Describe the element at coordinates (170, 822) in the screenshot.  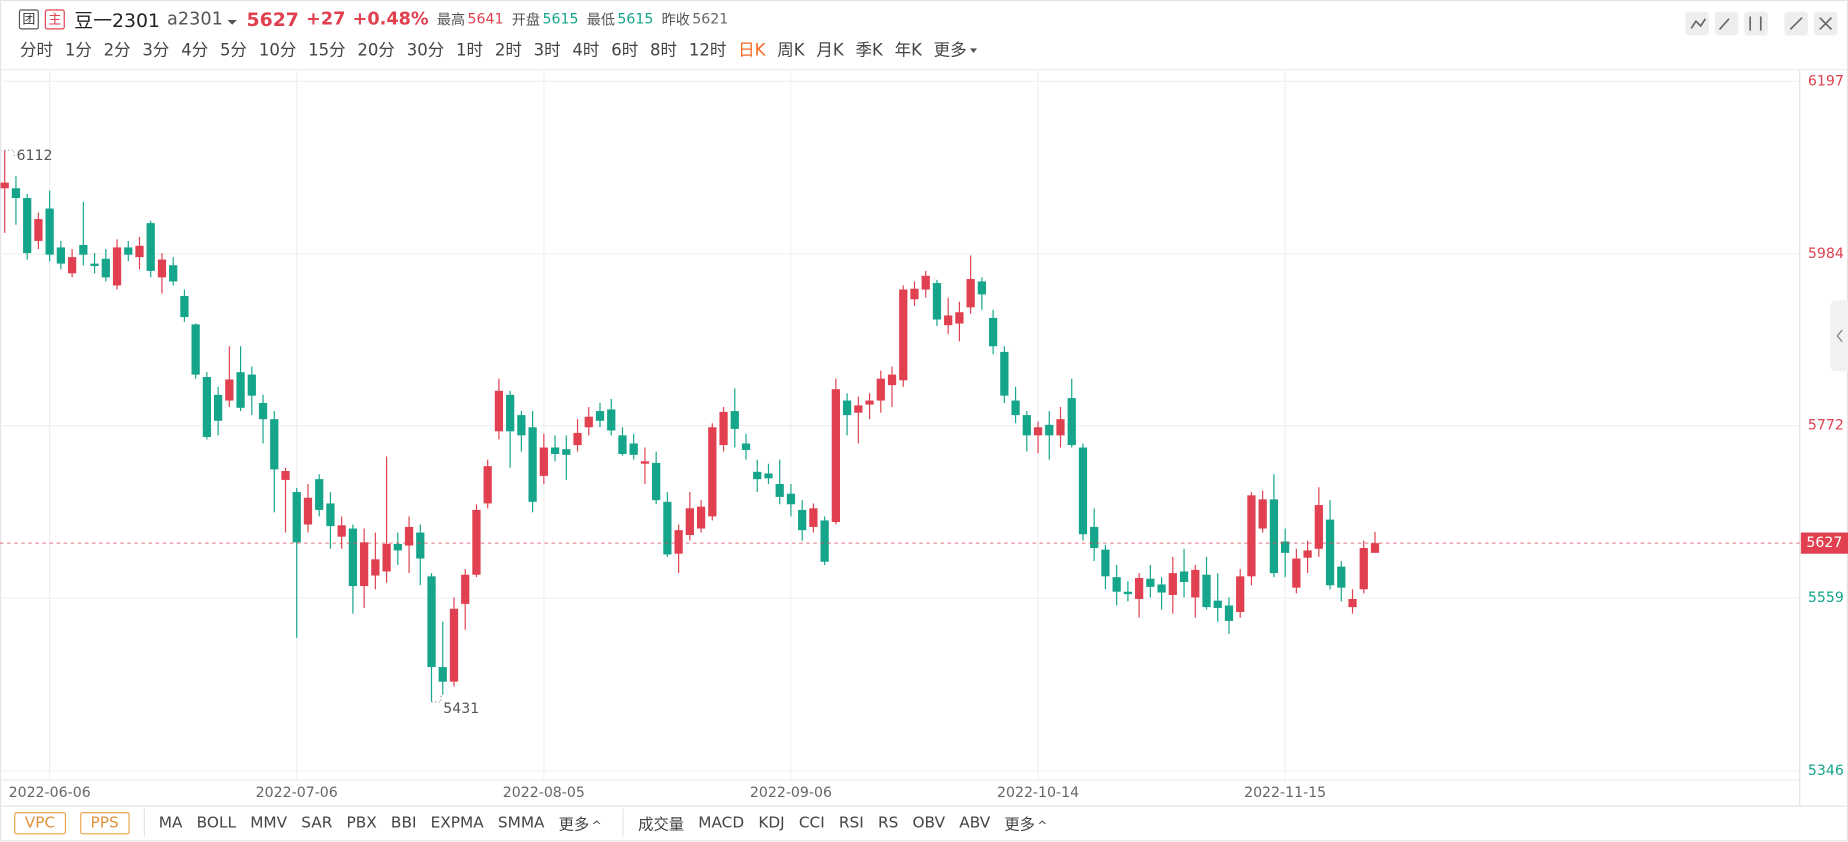
I see `main-indicator: MA` at that location.